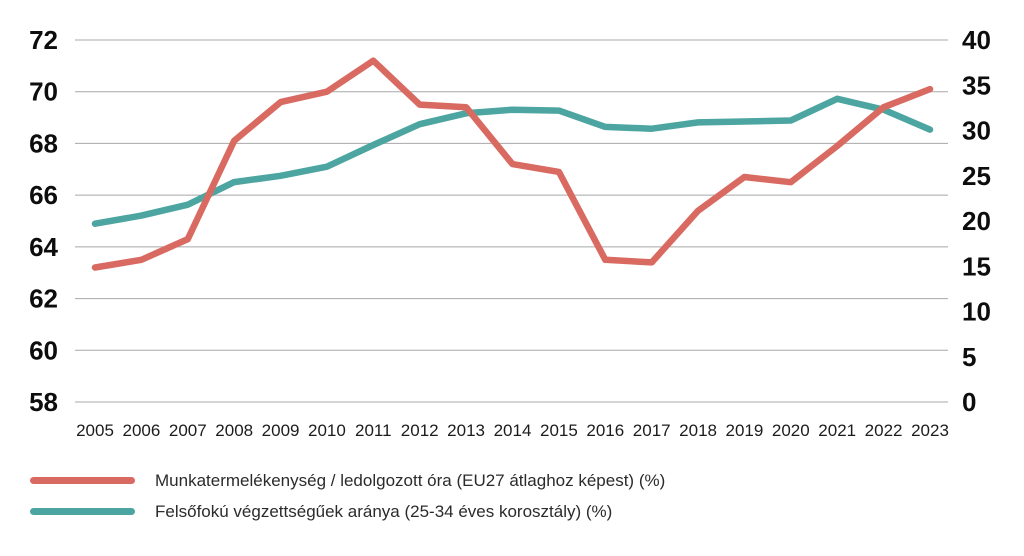  What do you see at coordinates (420, 430) in the screenshot?
I see `x-axis-year-label: 2012` at bounding box center [420, 430].